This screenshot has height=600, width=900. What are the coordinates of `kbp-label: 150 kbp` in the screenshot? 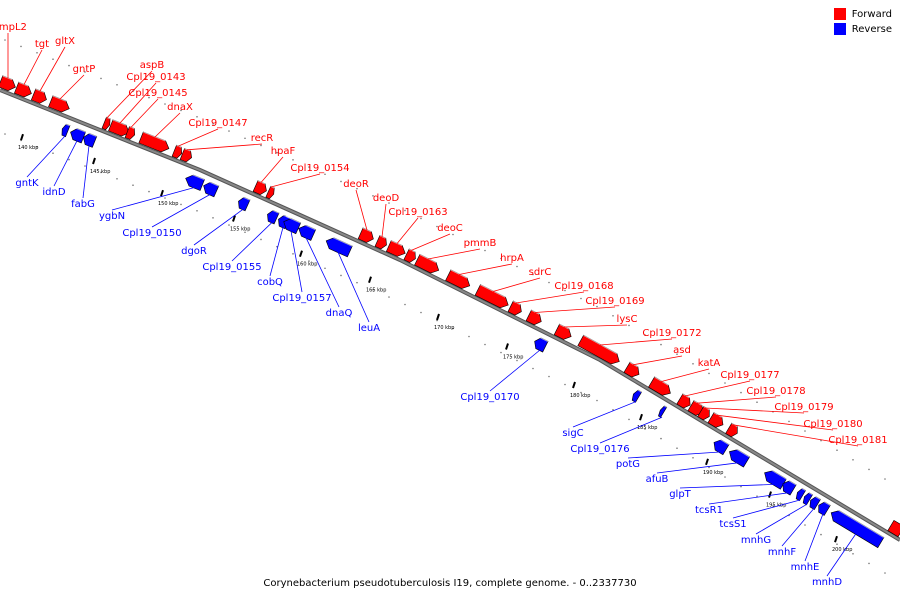 It's located at (168, 204).